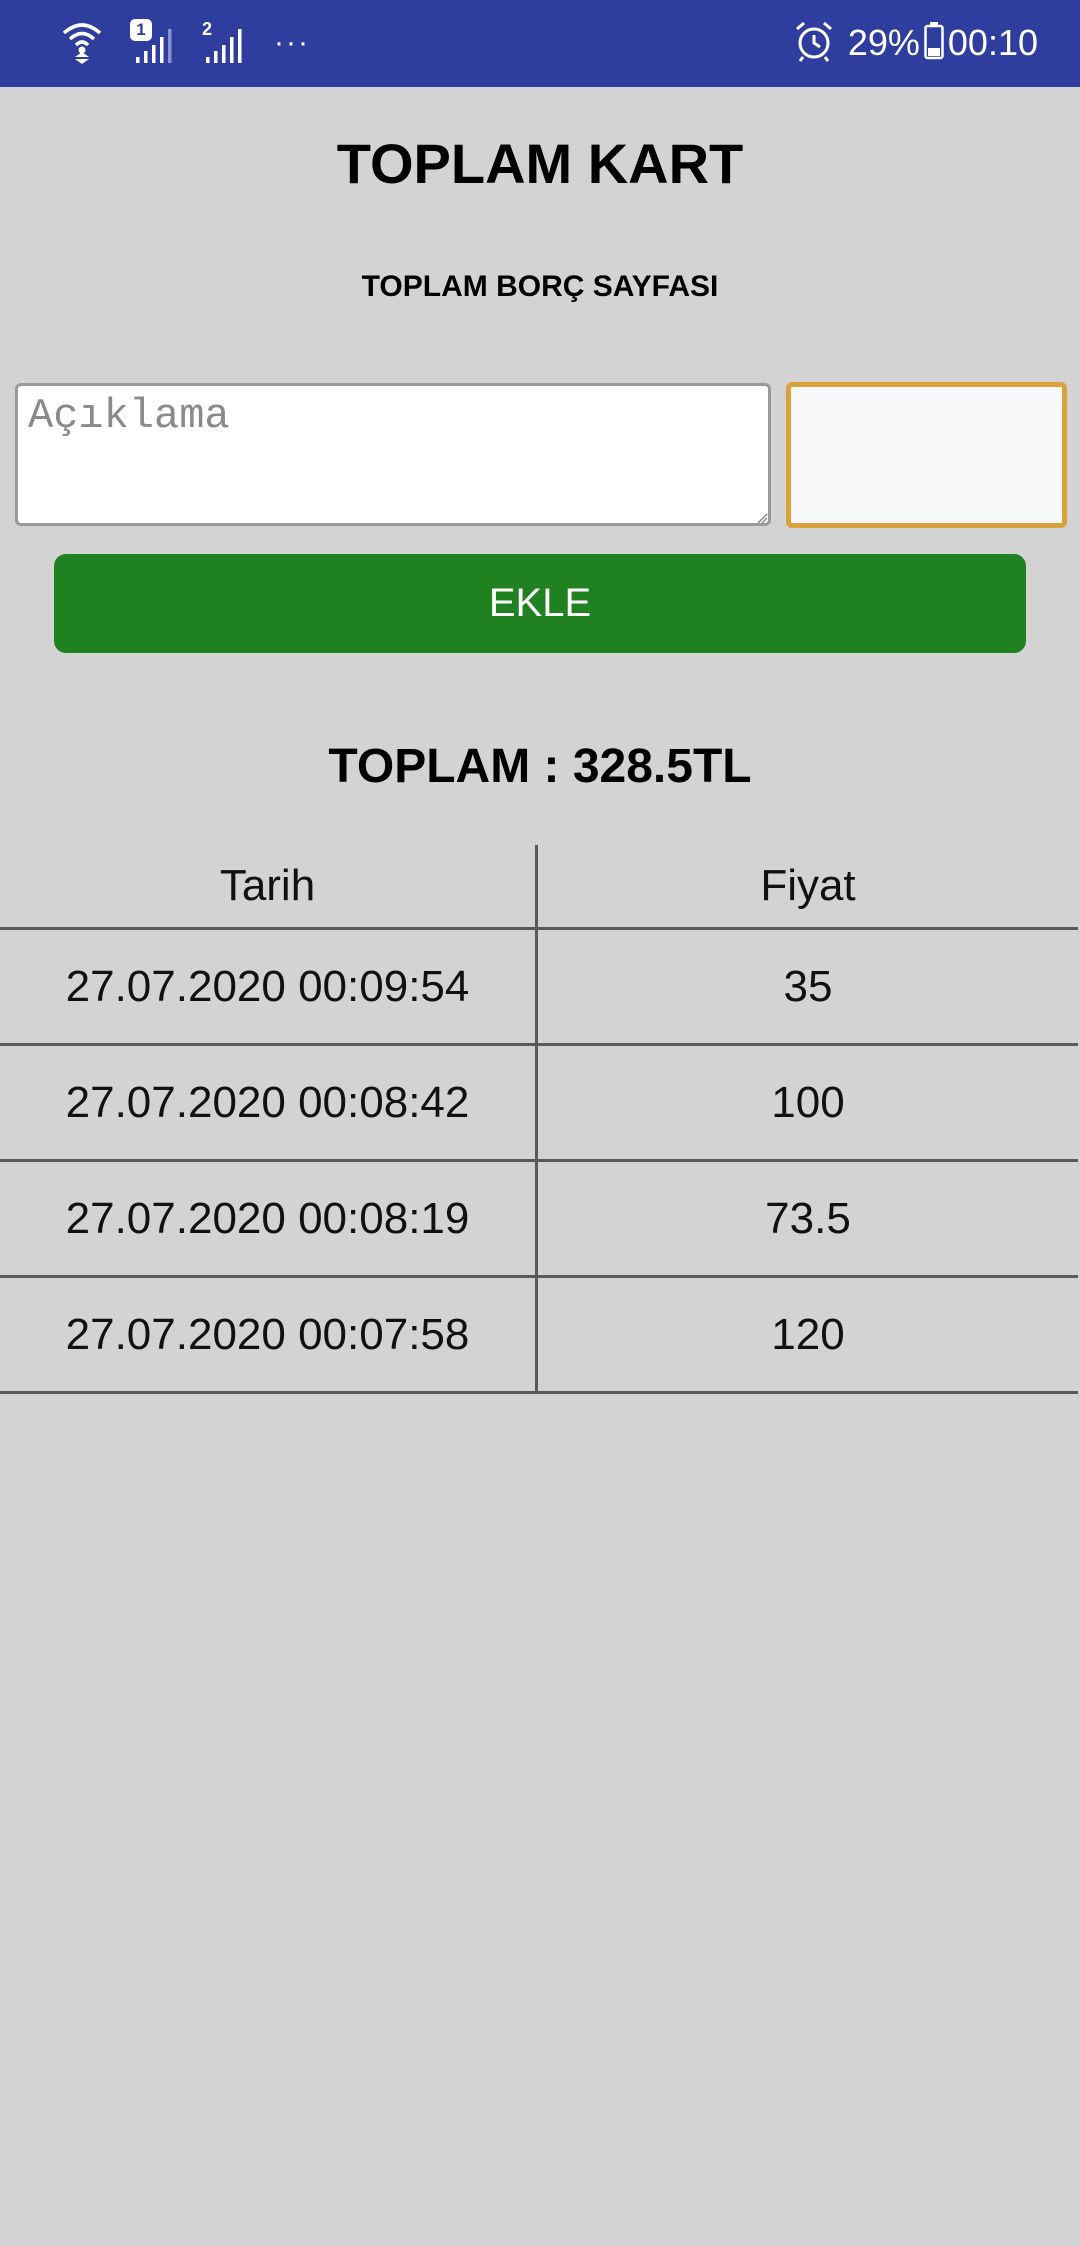 The width and height of the screenshot is (1080, 2246). Describe the element at coordinates (808, 885) in the screenshot. I see `column-header-price: Fiyat` at that location.